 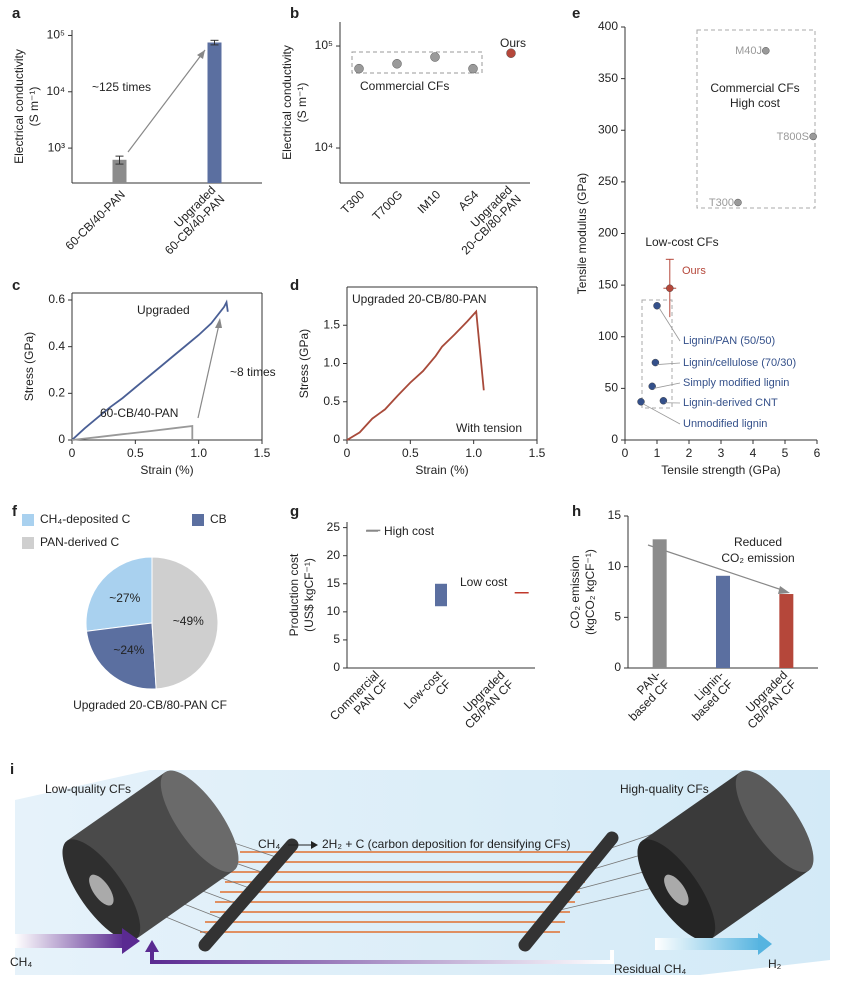 What do you see at coordinates (262, 453) in the screenshot?
I see `x-tick-label: 1.5` at bounding box center [262, 453].